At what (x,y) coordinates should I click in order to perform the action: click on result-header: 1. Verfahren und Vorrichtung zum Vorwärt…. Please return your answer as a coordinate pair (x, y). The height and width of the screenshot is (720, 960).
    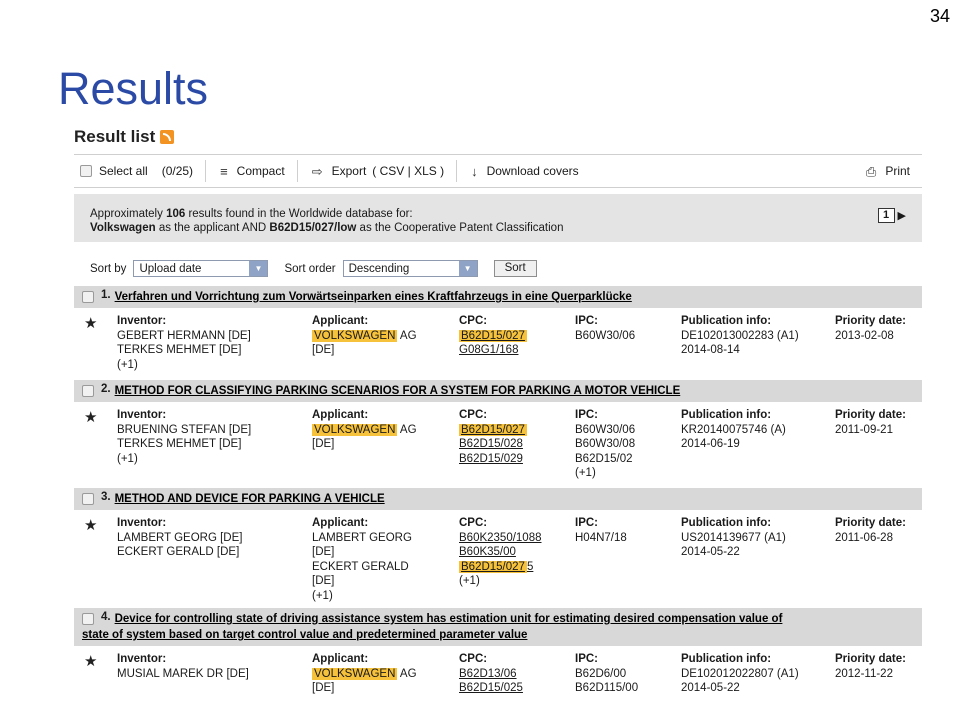
    Looking at the image, I should click on (498, 297).